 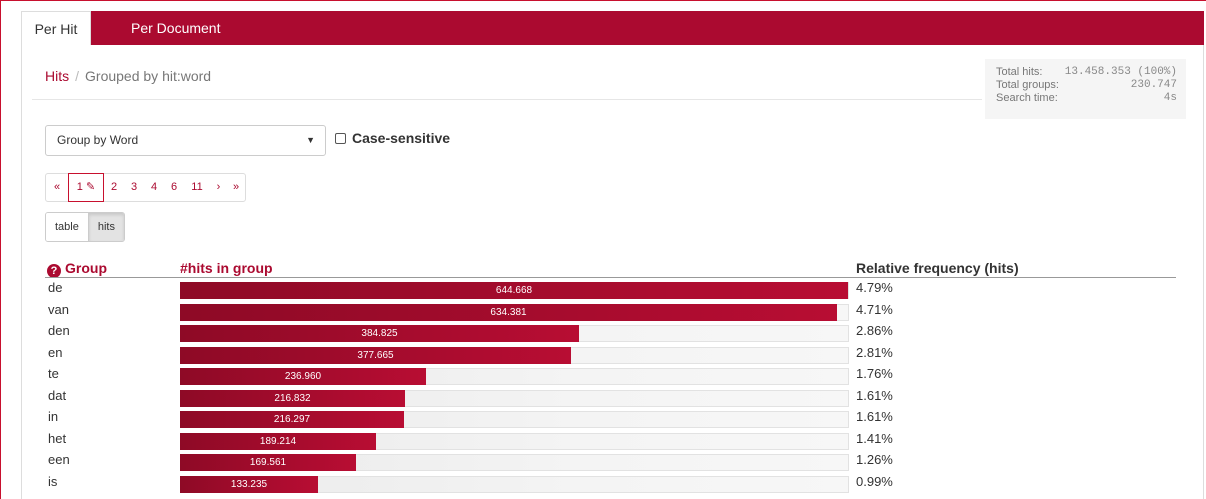 I want to click on case-sensitive-checkbox, so click(x=340, y=138).